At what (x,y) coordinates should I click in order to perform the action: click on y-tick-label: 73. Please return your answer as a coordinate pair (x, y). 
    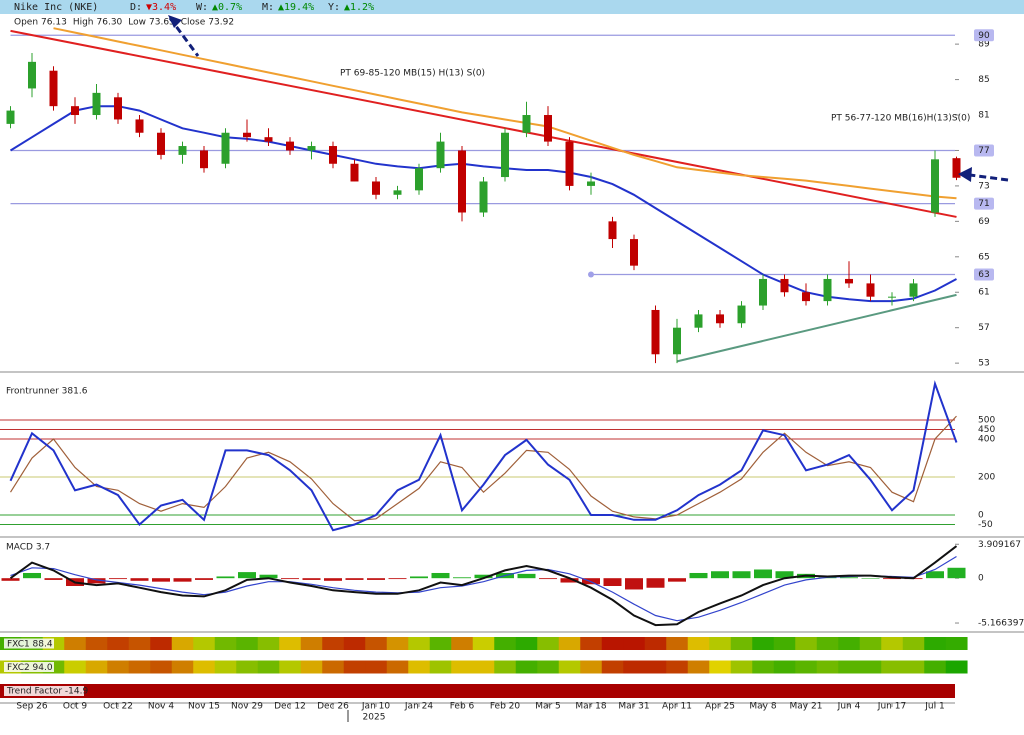
    Looking at the image, I should click on (983, 186).